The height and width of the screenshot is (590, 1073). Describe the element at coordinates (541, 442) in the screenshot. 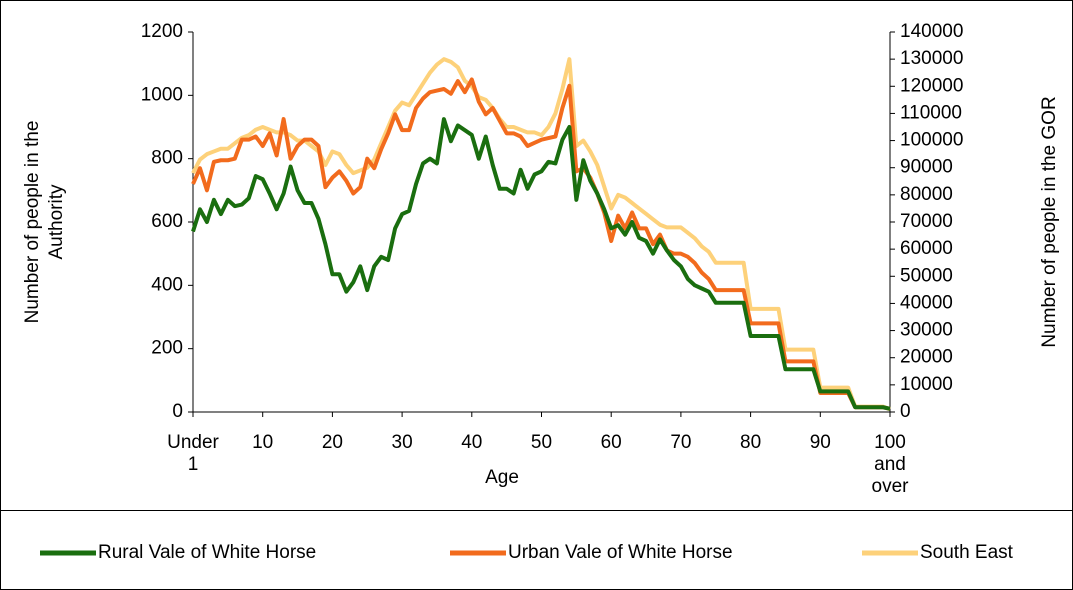

I see `x-tick-label: 50` at that location.